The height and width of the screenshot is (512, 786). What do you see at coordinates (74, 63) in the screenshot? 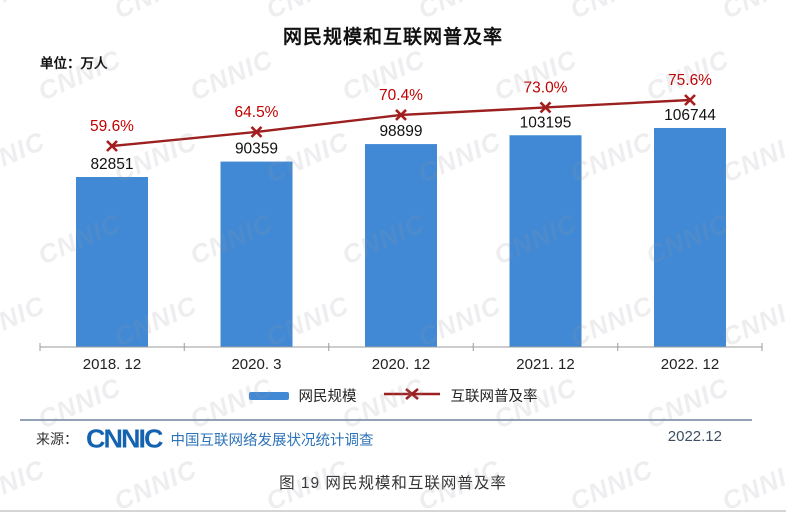
I see `unit-label: 单位：万人` at bounding box center [74, 63].